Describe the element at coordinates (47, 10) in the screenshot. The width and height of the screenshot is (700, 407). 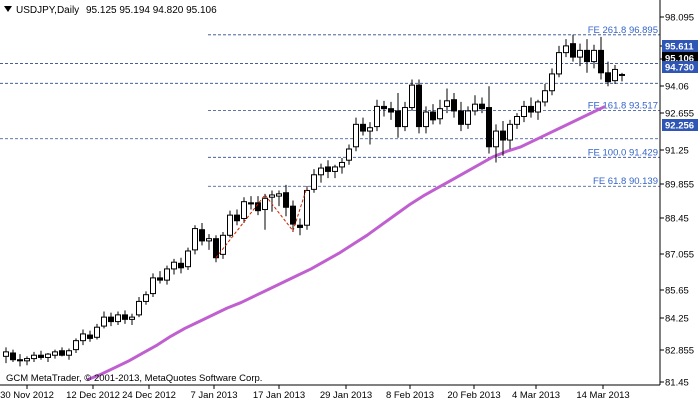
I see `symbol-label: USDJPY,Daily` at that location.